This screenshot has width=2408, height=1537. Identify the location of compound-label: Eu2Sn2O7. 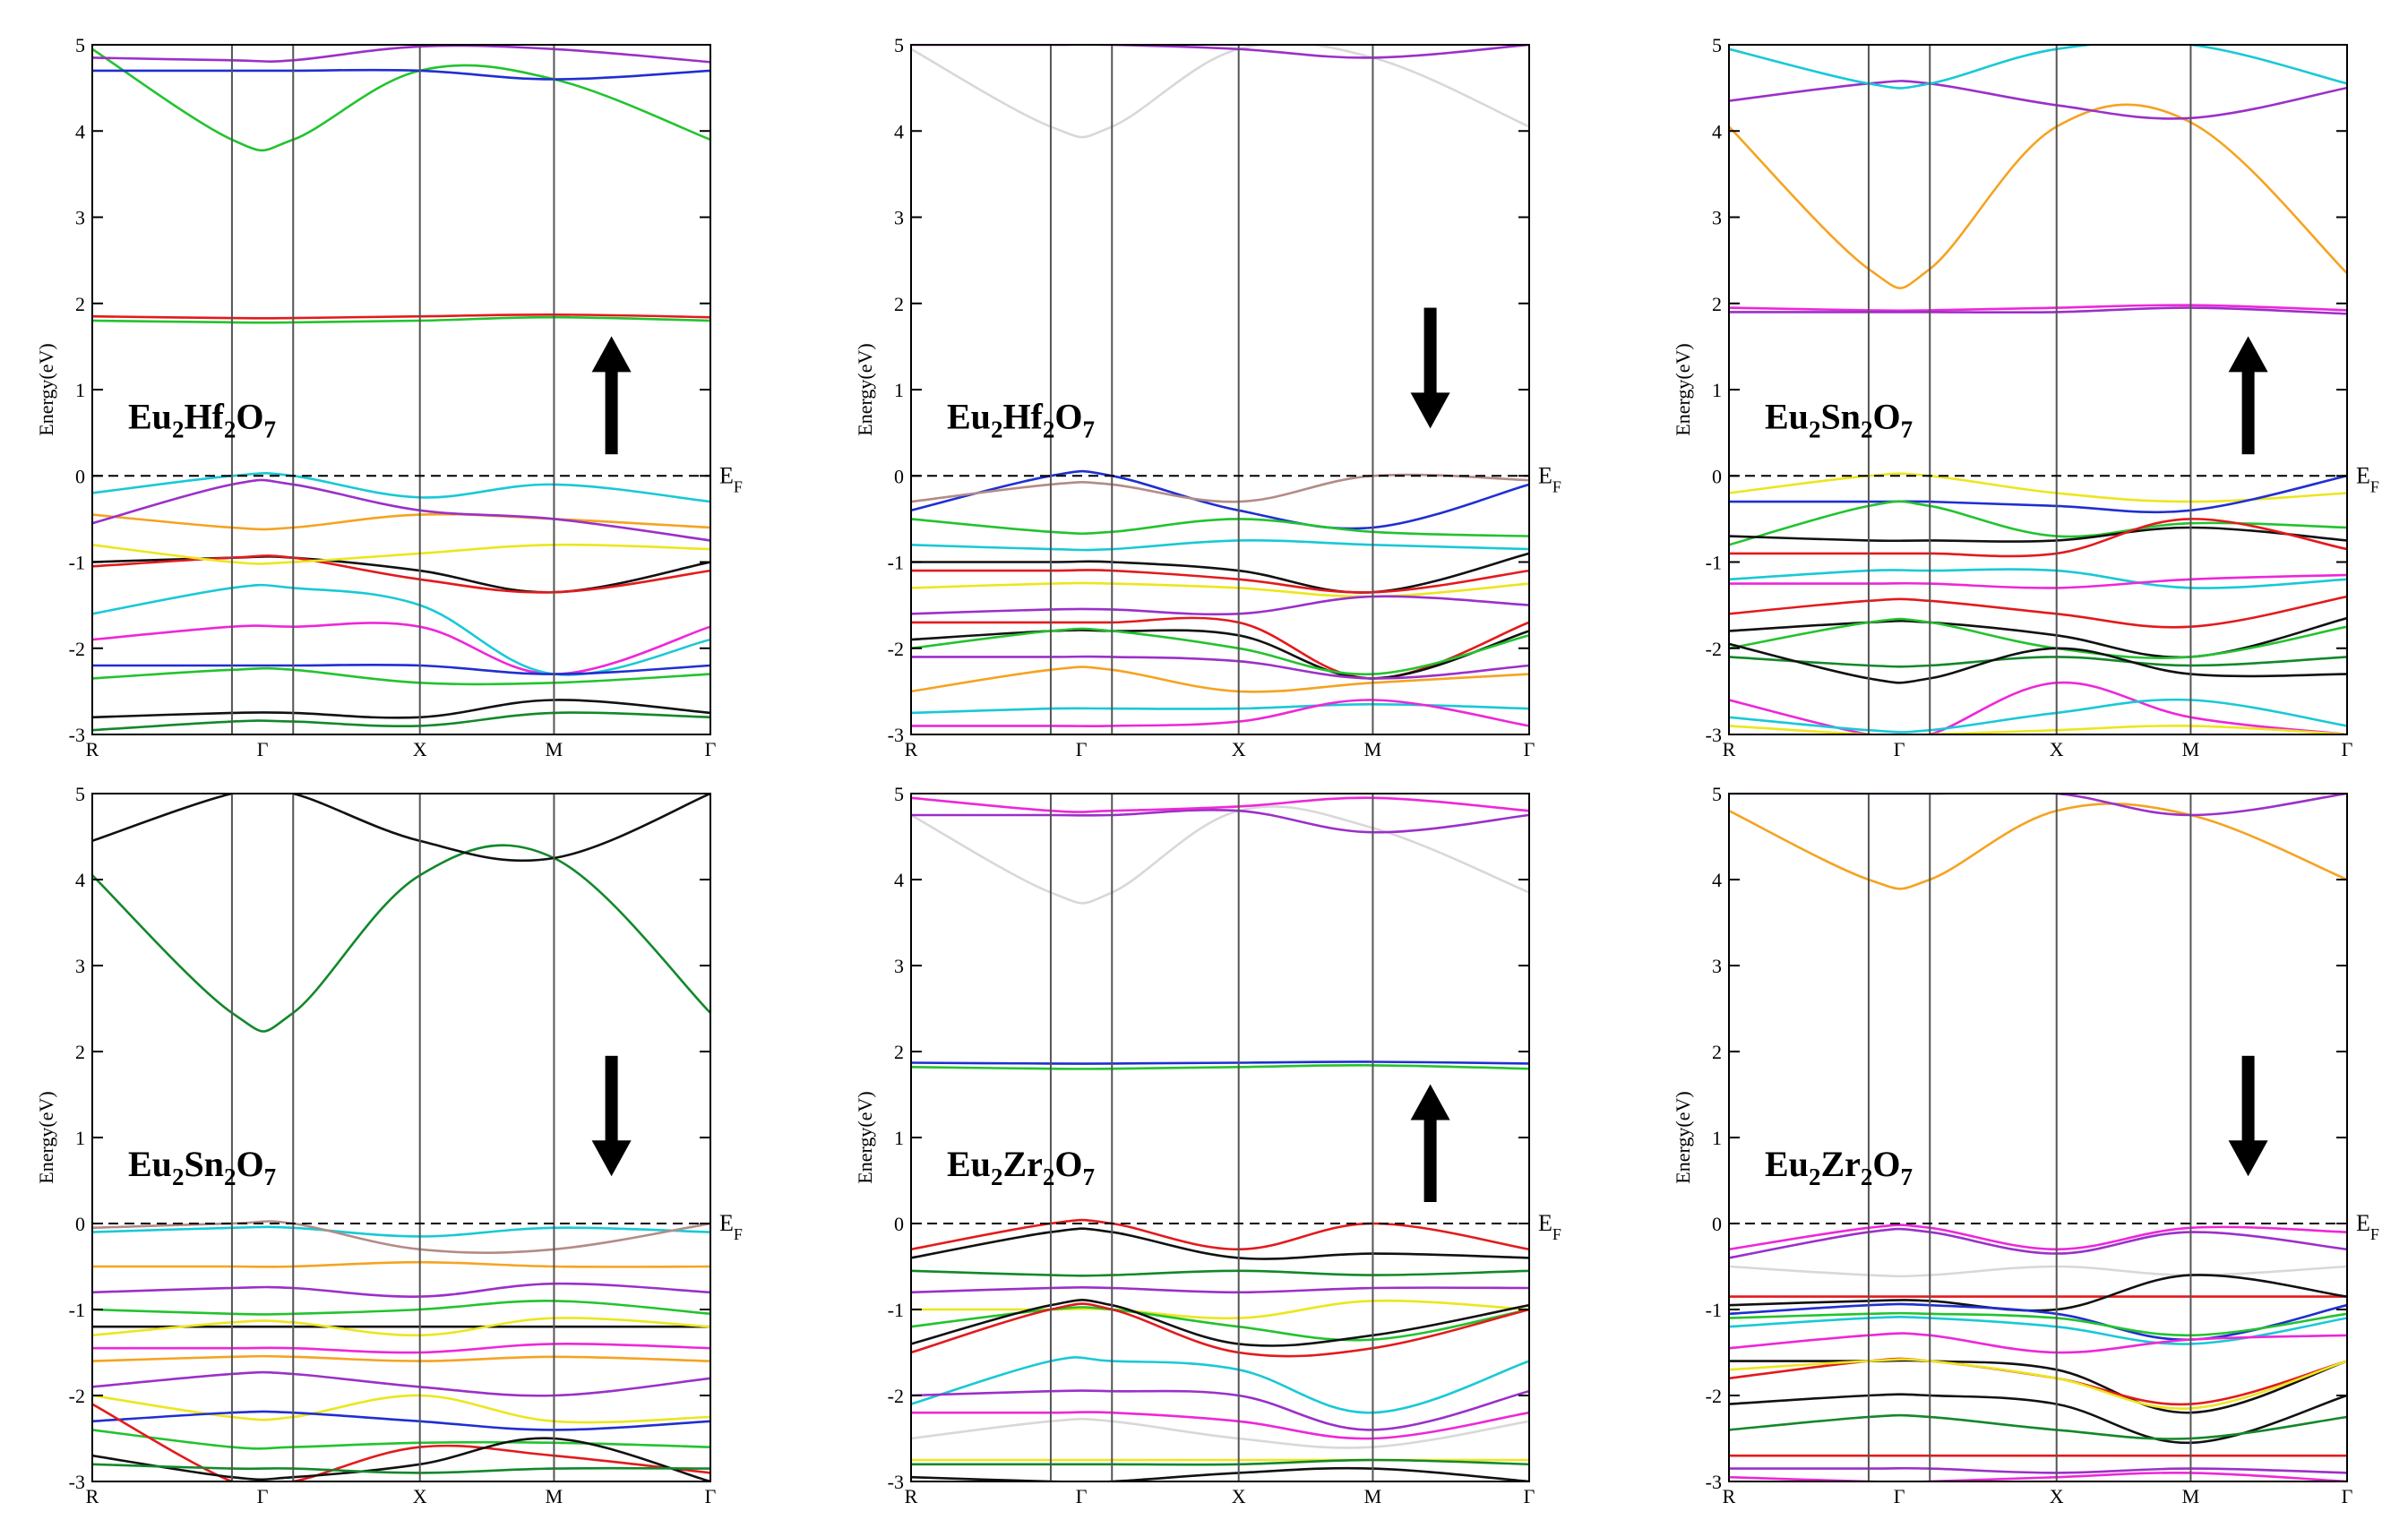
(1839, 419).